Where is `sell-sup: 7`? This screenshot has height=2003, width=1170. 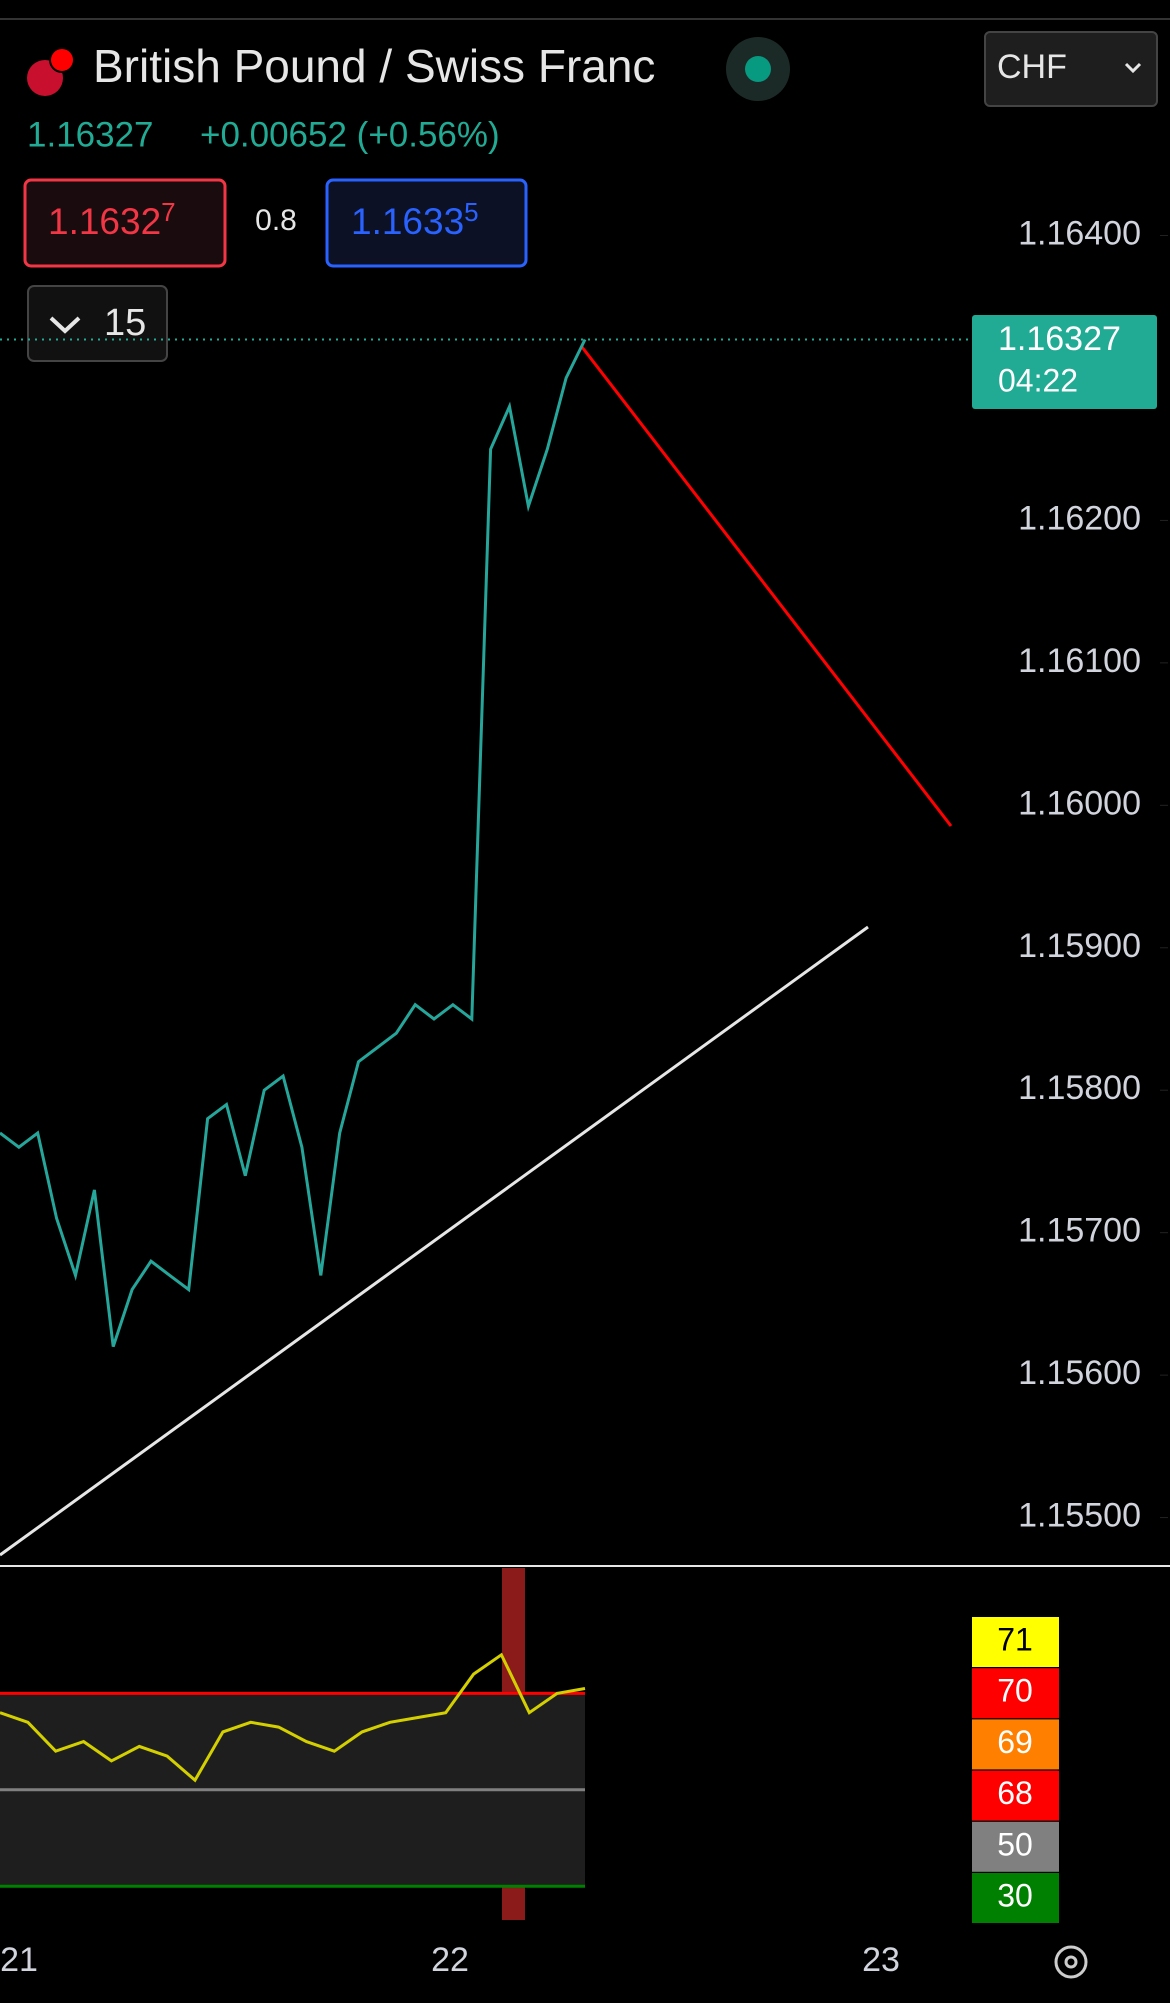 sell-sup: 7 is located at coordinates (168, 212).